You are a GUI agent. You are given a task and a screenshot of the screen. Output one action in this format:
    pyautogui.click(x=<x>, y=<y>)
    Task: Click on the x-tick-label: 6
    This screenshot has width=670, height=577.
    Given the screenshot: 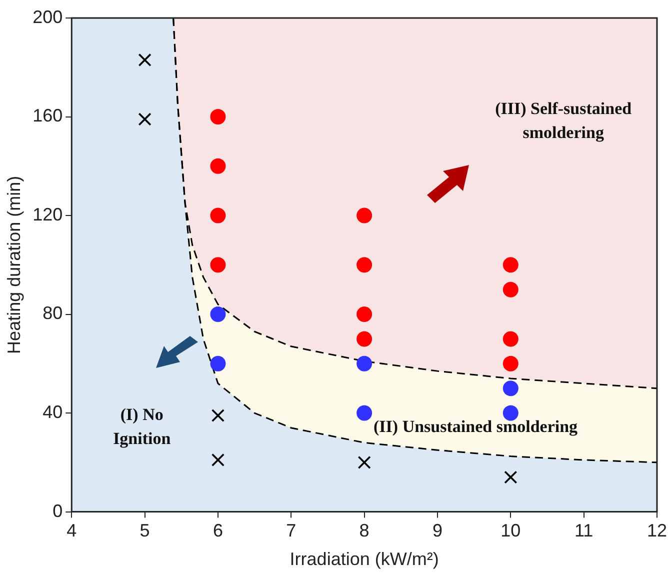 What is the action you would take?
    pyautogui.click(x=217, y=530)
    